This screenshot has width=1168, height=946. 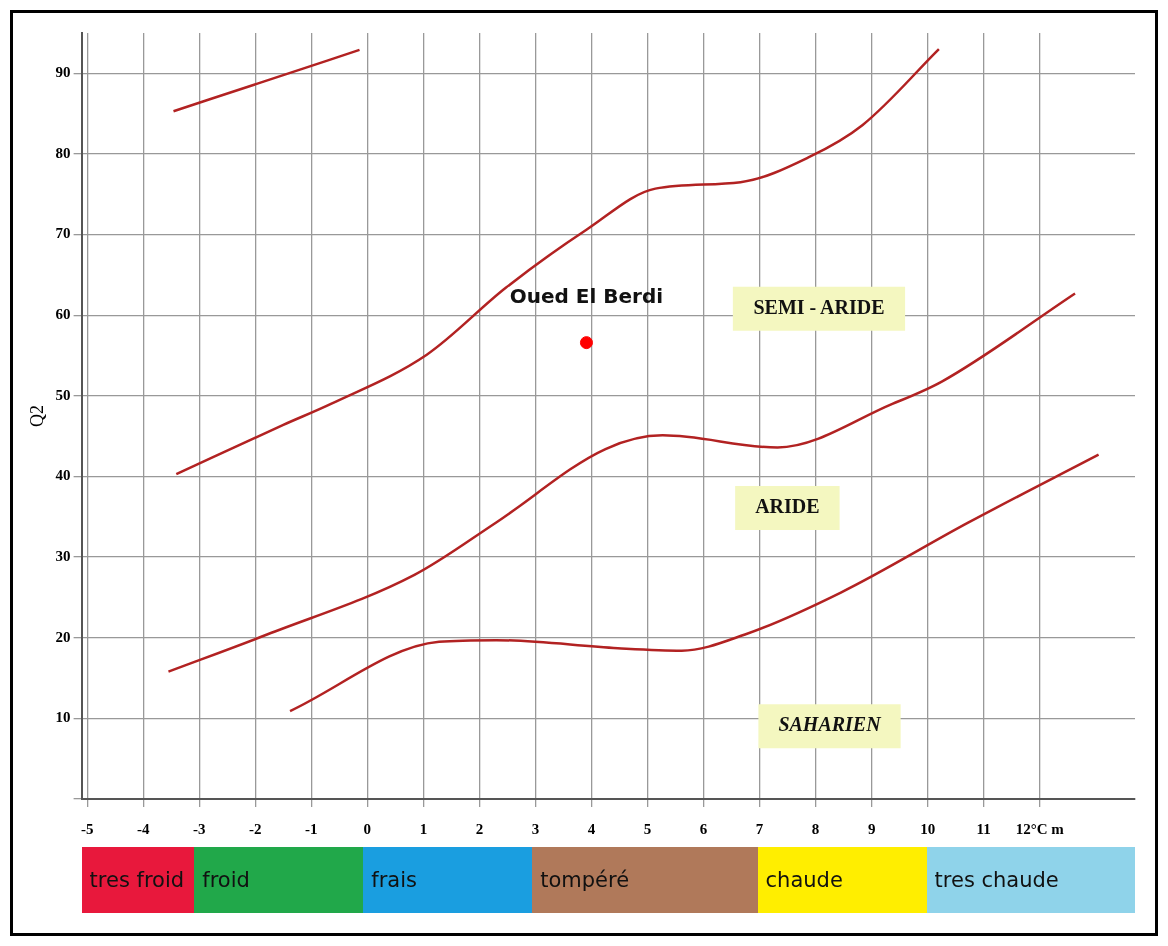 What do you see at coordinates (63, 394) in the screenshot?
I see `y-tick-label: 50` at bounding box center [63, 394].